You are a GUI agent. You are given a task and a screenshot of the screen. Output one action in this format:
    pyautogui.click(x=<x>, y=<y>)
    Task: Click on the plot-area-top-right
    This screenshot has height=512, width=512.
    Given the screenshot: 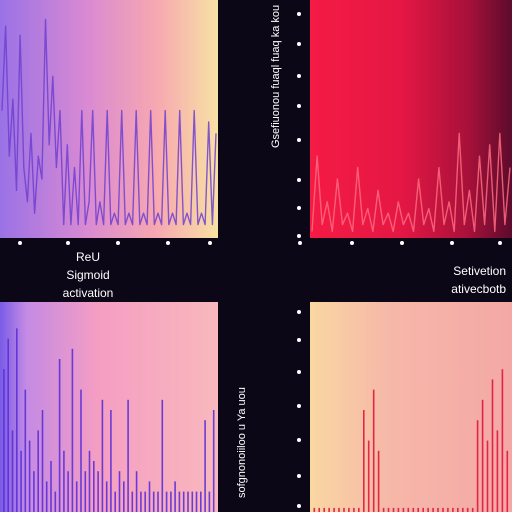 What is the action you would take?
    pyautogui.click(x=411, y=182)
    